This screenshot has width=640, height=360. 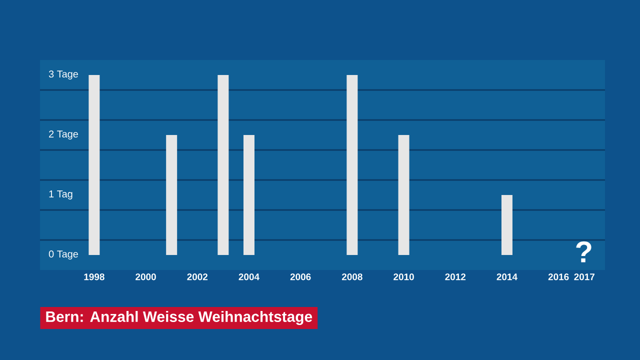 I want to click on x-tick-label: 2017, so click(x=584, y=277).